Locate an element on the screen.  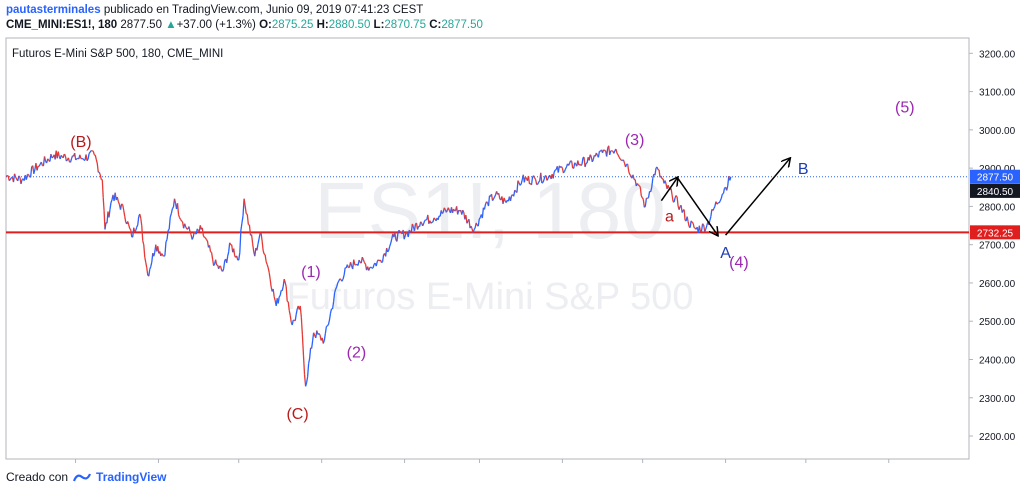
price-tag-label: 2732.25 is located at coordinates (995, 233).